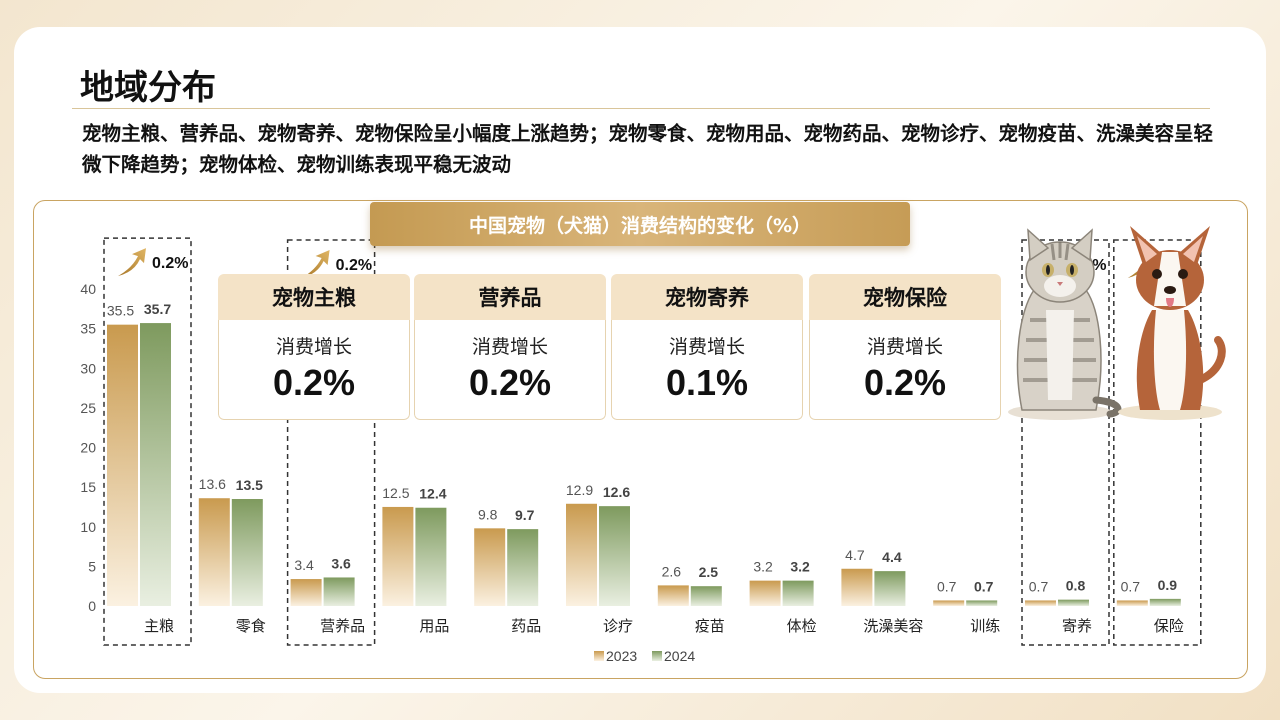 The width and height of the screenshot is (1280, 720). What do you see at coordinates (157, 309) in the screenshot?
I see `data-label-2024: 35.7` at bounding box center [157, 309].